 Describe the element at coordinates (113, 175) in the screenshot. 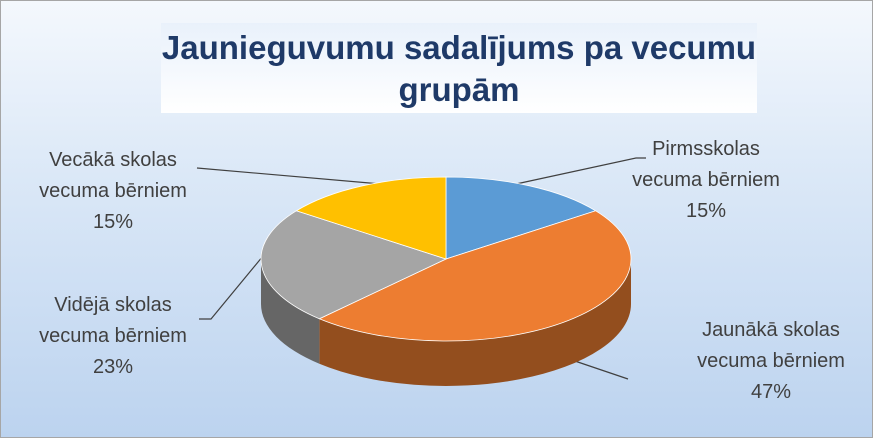

I see `category-label: Vecākā skolas vecuma bērniem` at that location.